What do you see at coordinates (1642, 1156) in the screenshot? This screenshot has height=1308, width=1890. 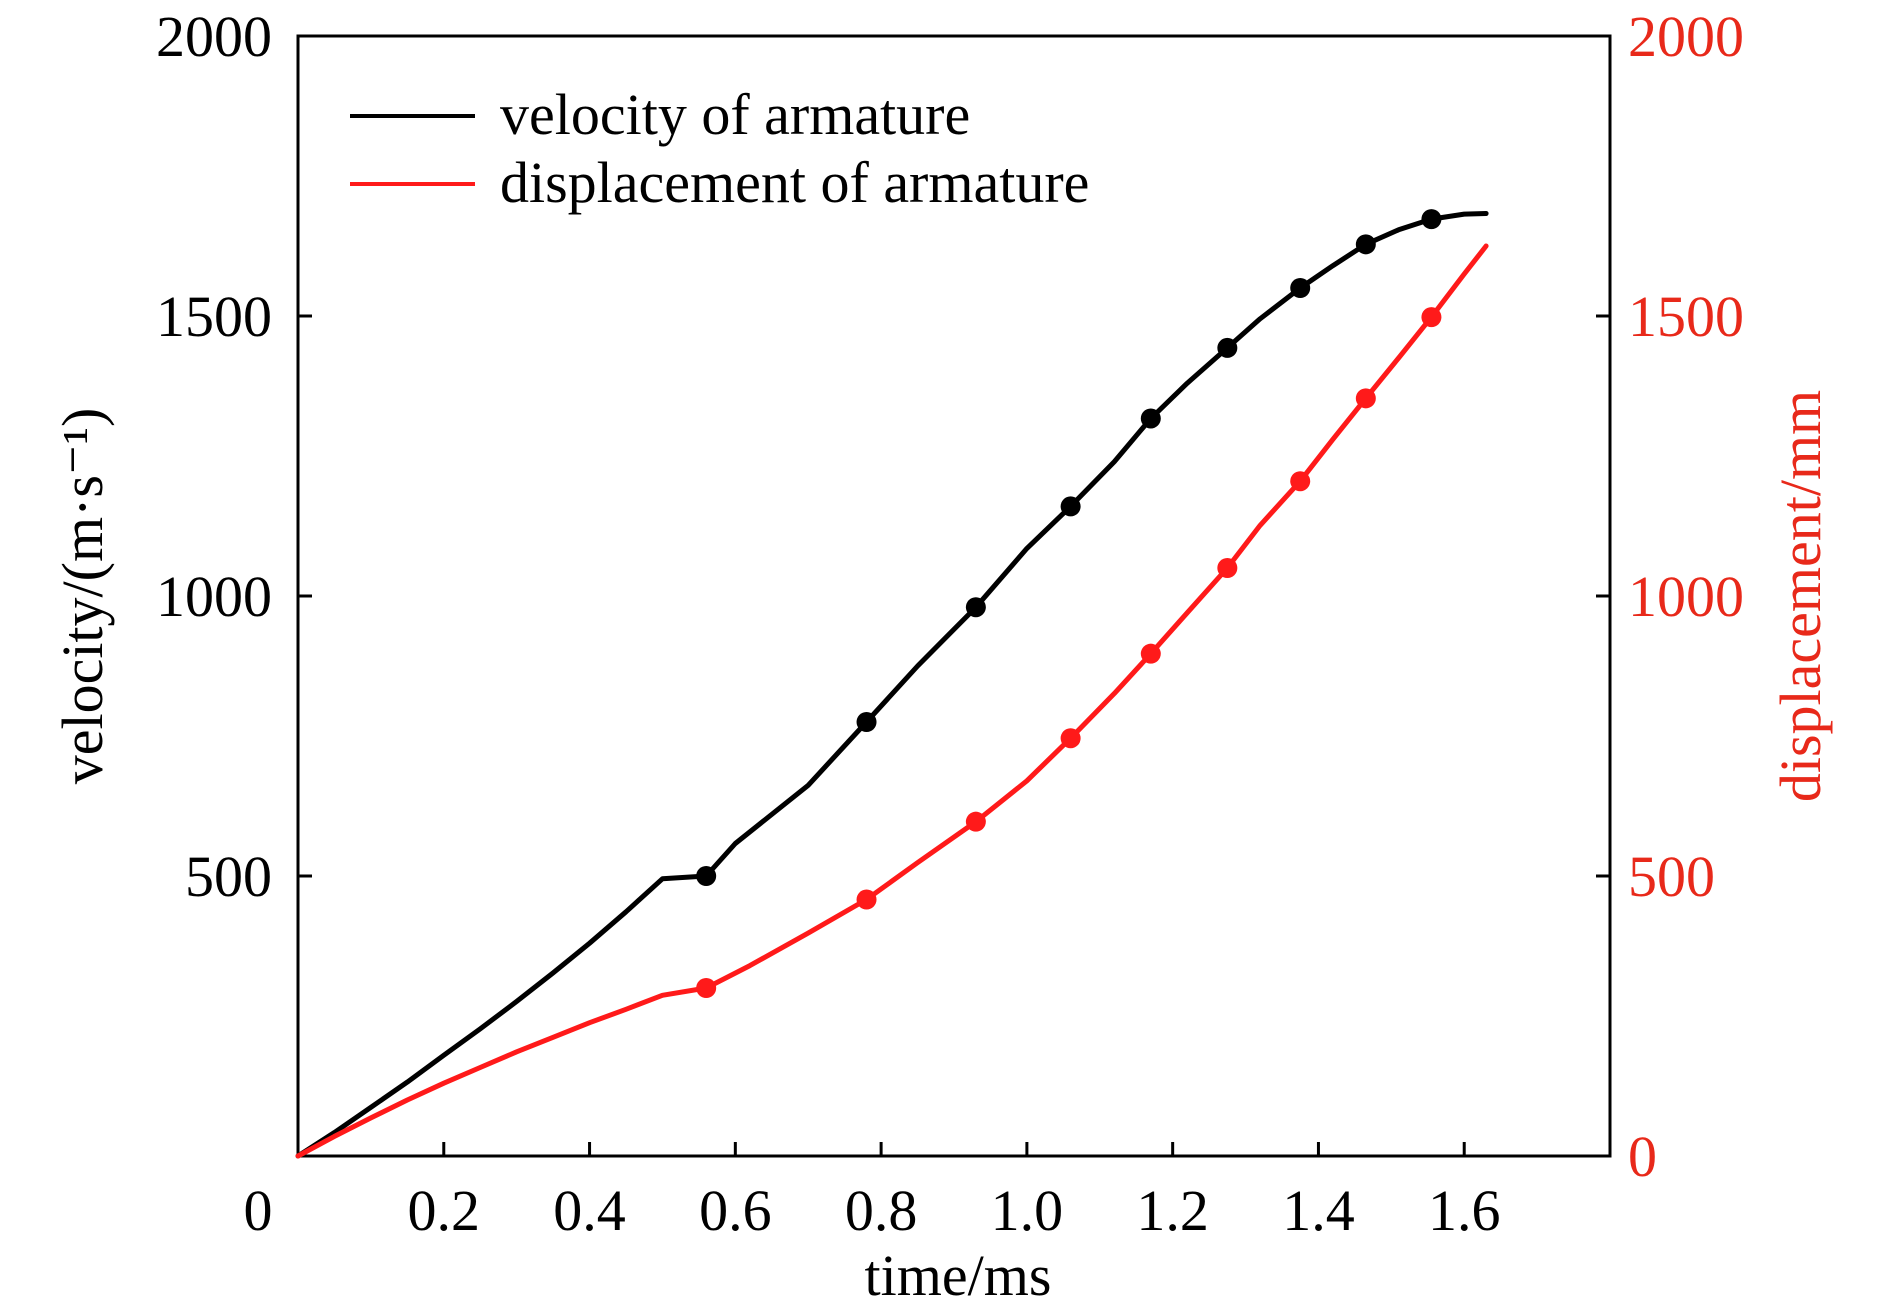 I see `y-right-tick-label: 0` at bounding box center [1642, 1156].